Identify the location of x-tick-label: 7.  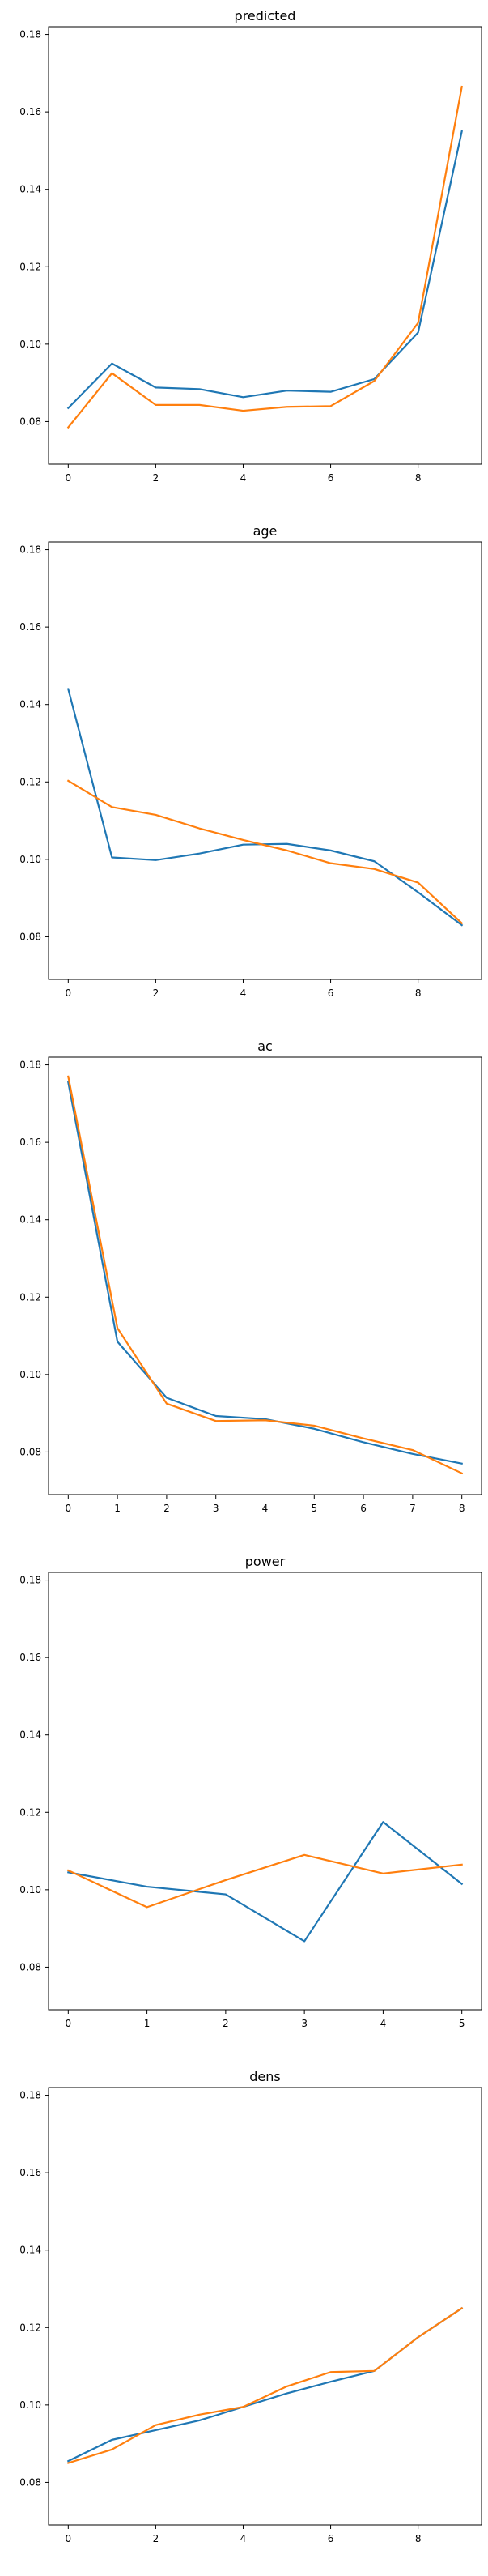
(412, 1508).